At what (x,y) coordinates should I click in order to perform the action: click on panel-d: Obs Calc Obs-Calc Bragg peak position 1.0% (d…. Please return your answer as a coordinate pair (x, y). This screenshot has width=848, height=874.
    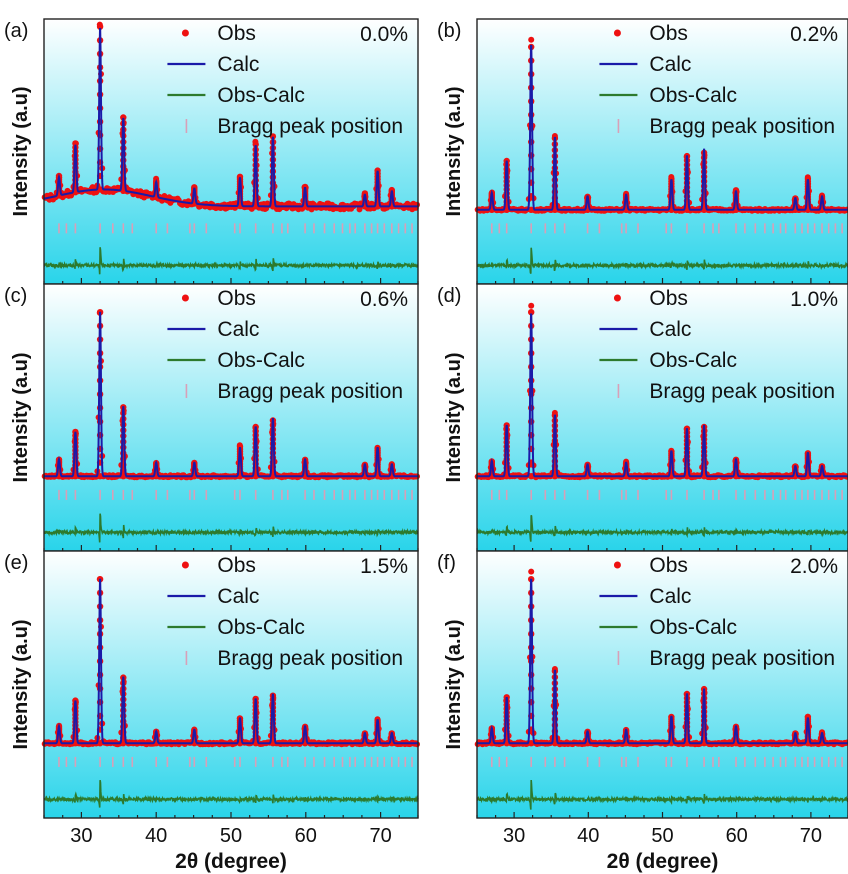
    Looking at the image, I should click on (642, 417).